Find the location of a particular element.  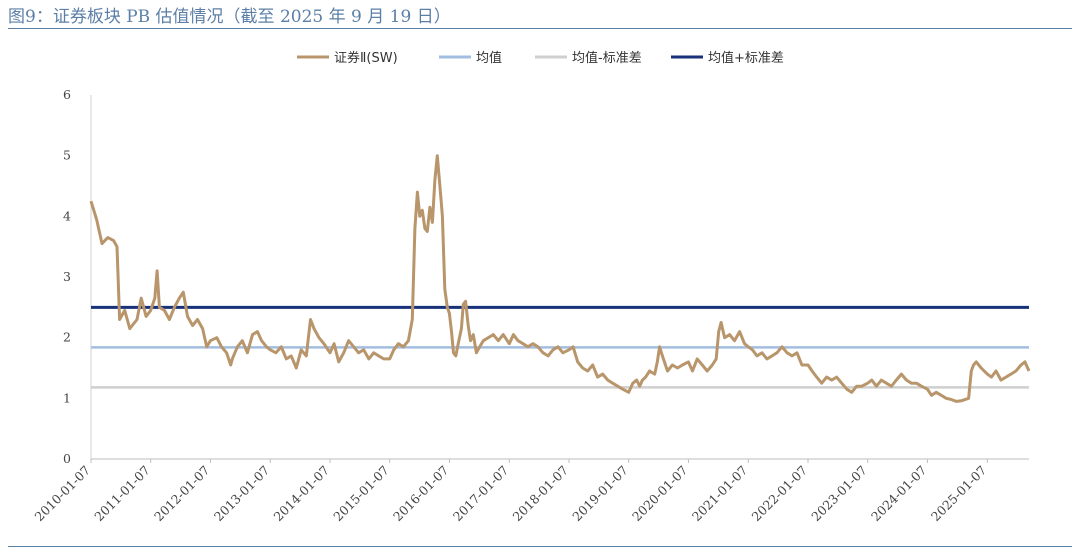

x-tick-label-3: 2013-01-07 is located at coordinates (242, 493).